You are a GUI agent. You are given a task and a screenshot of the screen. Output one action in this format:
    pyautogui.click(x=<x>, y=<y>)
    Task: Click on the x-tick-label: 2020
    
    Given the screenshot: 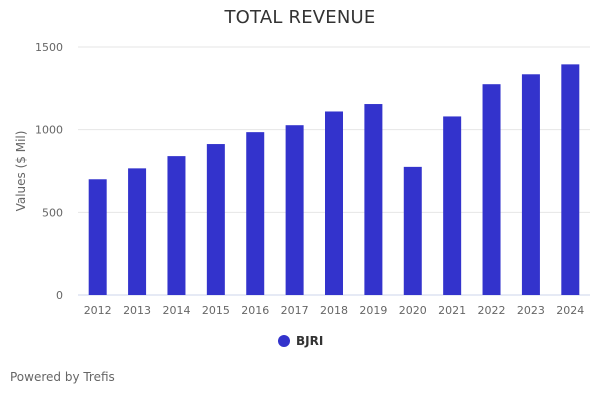 What is the action you would take?
    pyautogui.click(x=413, y=310)
    